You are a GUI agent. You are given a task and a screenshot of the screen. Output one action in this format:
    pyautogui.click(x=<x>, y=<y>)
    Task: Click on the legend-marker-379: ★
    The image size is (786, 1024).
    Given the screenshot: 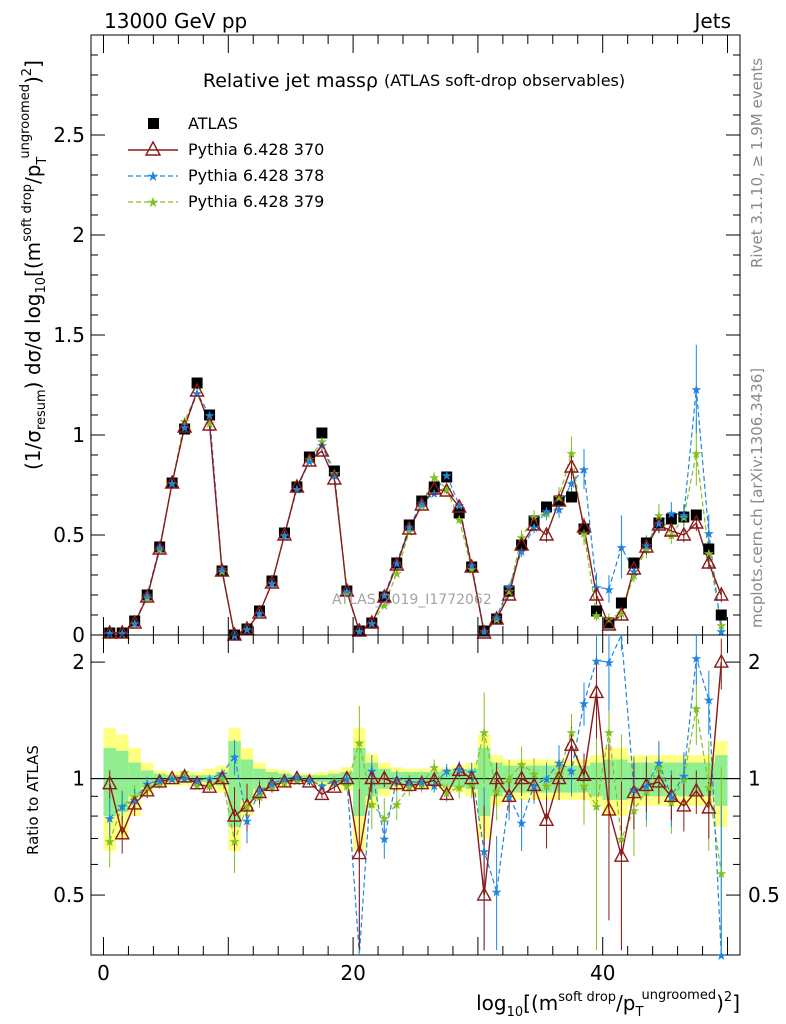 What is the action you would take?
    pyautogui.click(x=153, y=203)
    